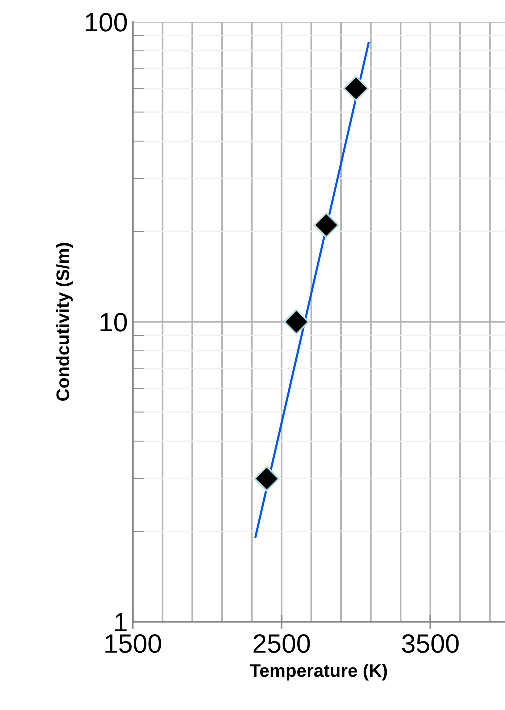 Image resolution: width=505 pixels, height=710 pixels. I want to click on y-axis-title: Condcutivity (S/m), so click(65, 322).